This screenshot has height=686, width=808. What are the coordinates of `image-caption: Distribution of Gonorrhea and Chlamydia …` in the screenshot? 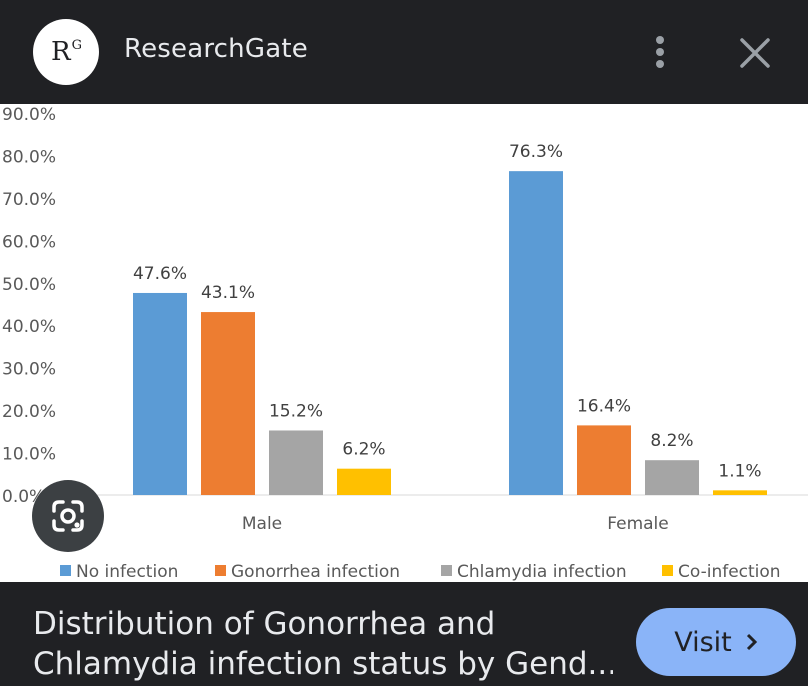 It's located at (323, 644).